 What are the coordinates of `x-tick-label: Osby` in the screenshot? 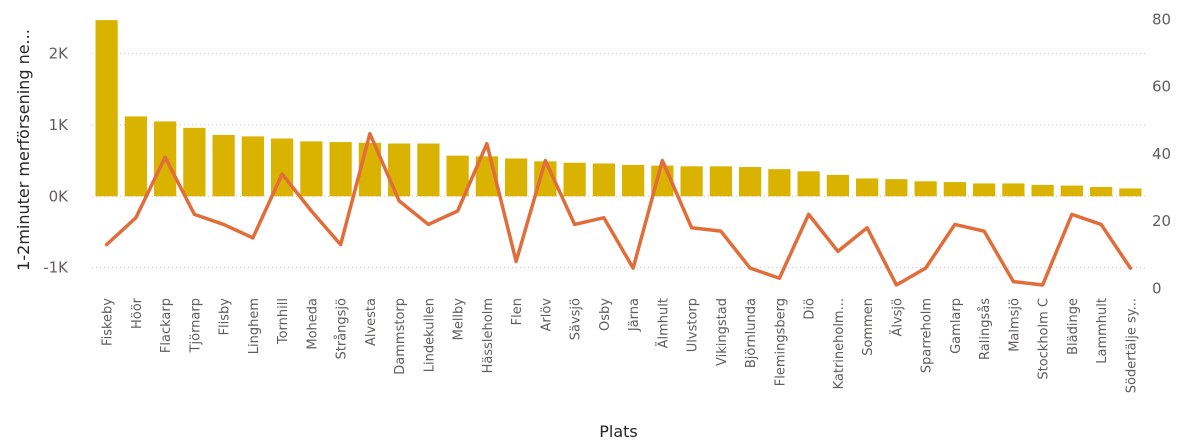 It's located at (605, 314).